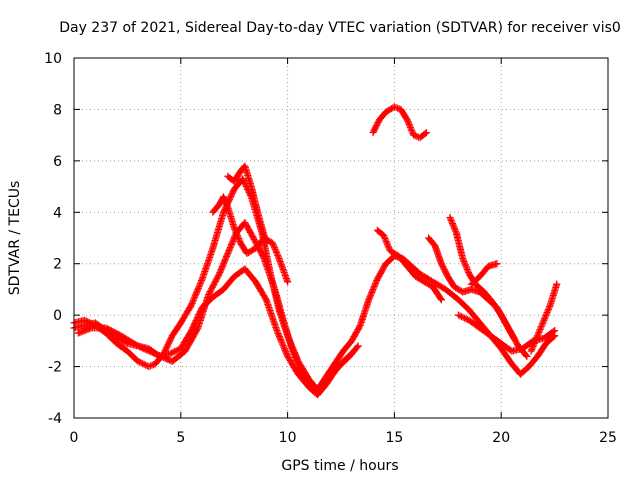 The width and height of the screenshot is (640, 480). What do you see at coordinates (394, 438) in the screenshot?
I see `x-tick-label: 15` at bounding box center [394, 438].